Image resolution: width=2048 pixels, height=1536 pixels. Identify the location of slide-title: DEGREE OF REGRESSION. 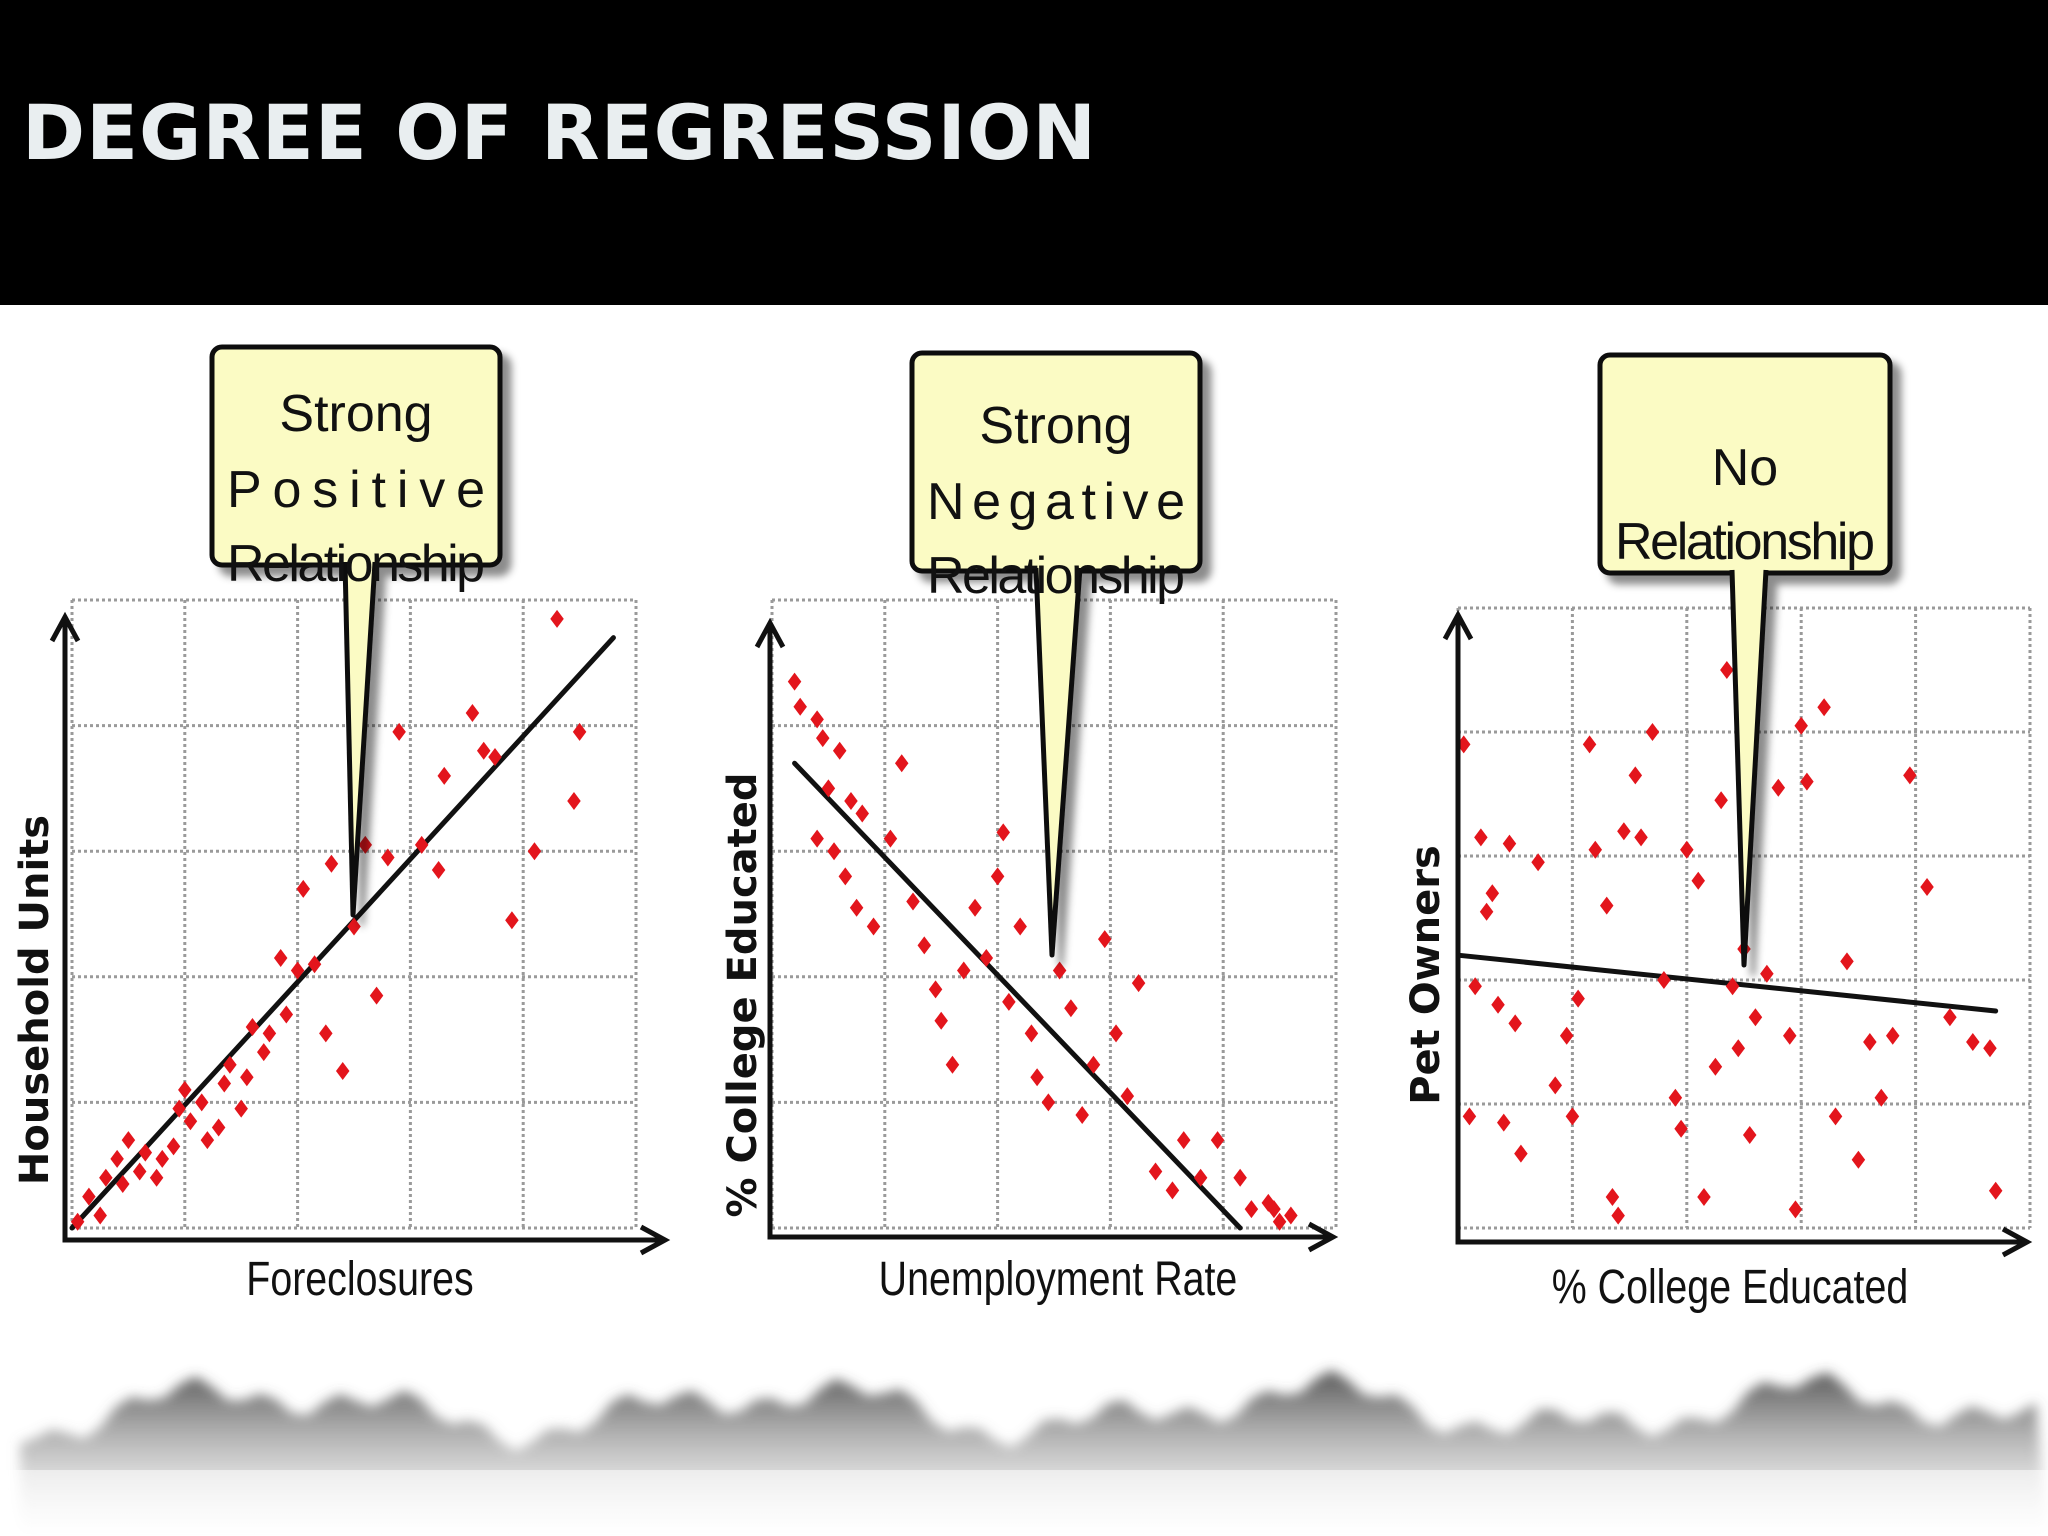
(559, 132).